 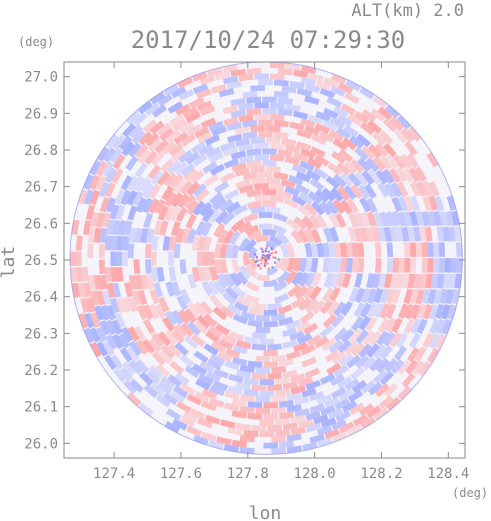 I want to click on y-tick-label: 26.7, so click(x=41, y=188).